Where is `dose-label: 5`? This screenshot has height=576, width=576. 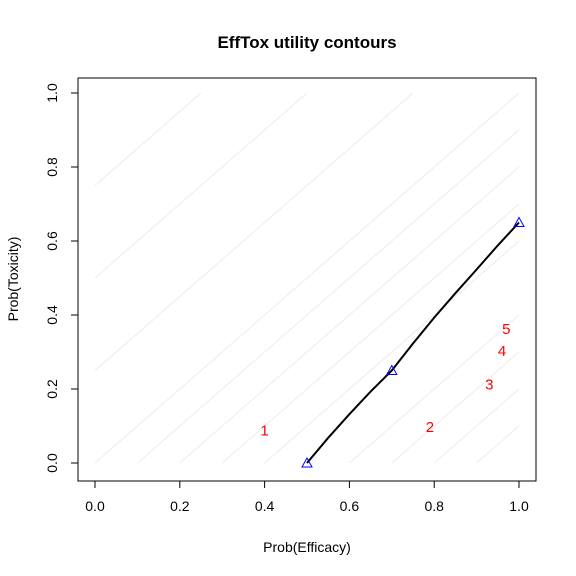 dose-label: 5 is located at coordinates (506, 329).